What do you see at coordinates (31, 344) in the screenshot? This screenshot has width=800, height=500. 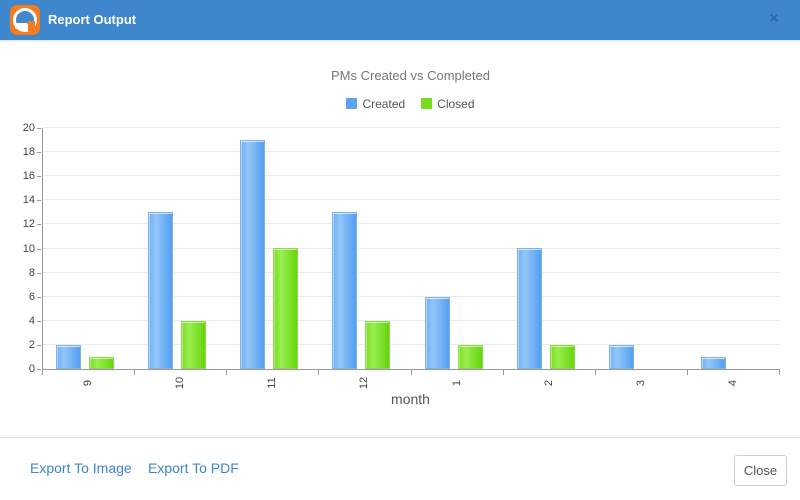 I see `y-tick-label: 2` at bounding box center [31, 344].